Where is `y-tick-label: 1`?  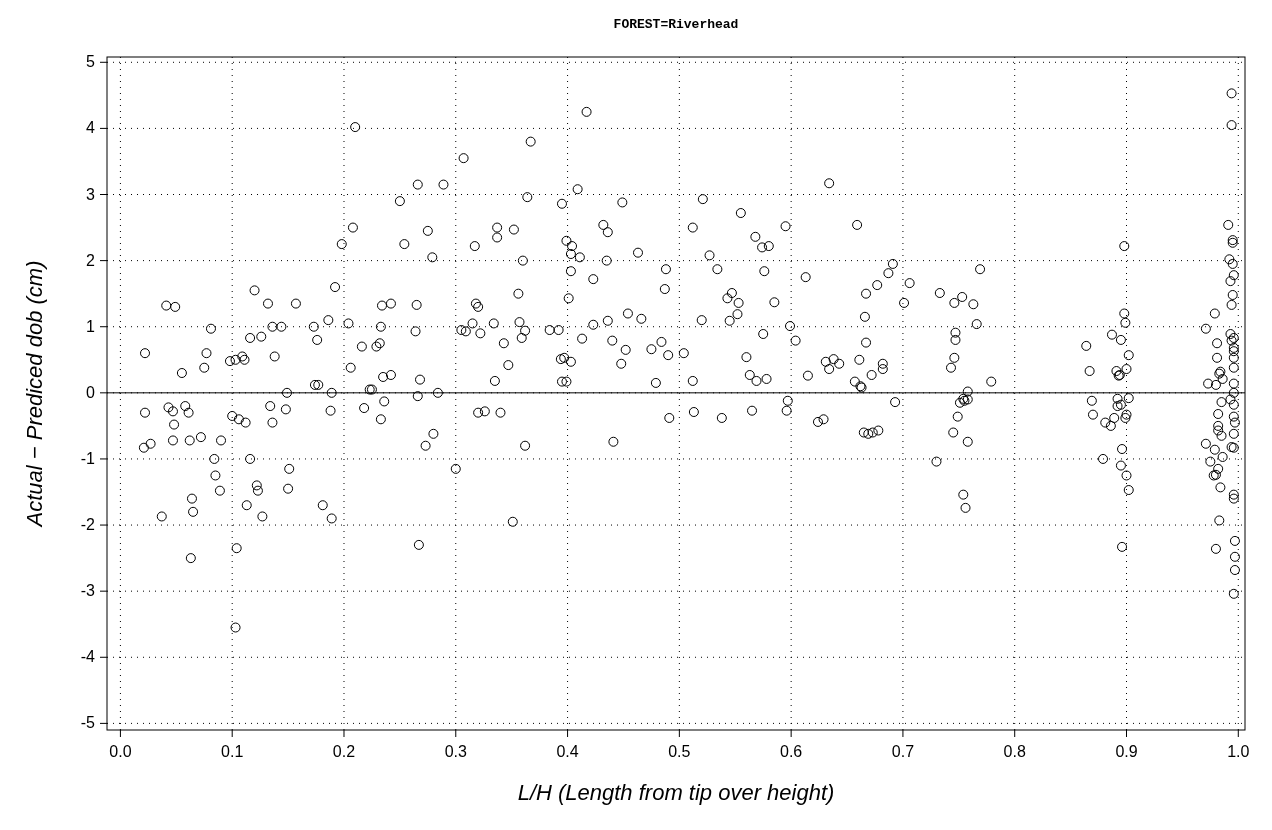 y-tick-label: 1 is located at coordinates (91, 326).